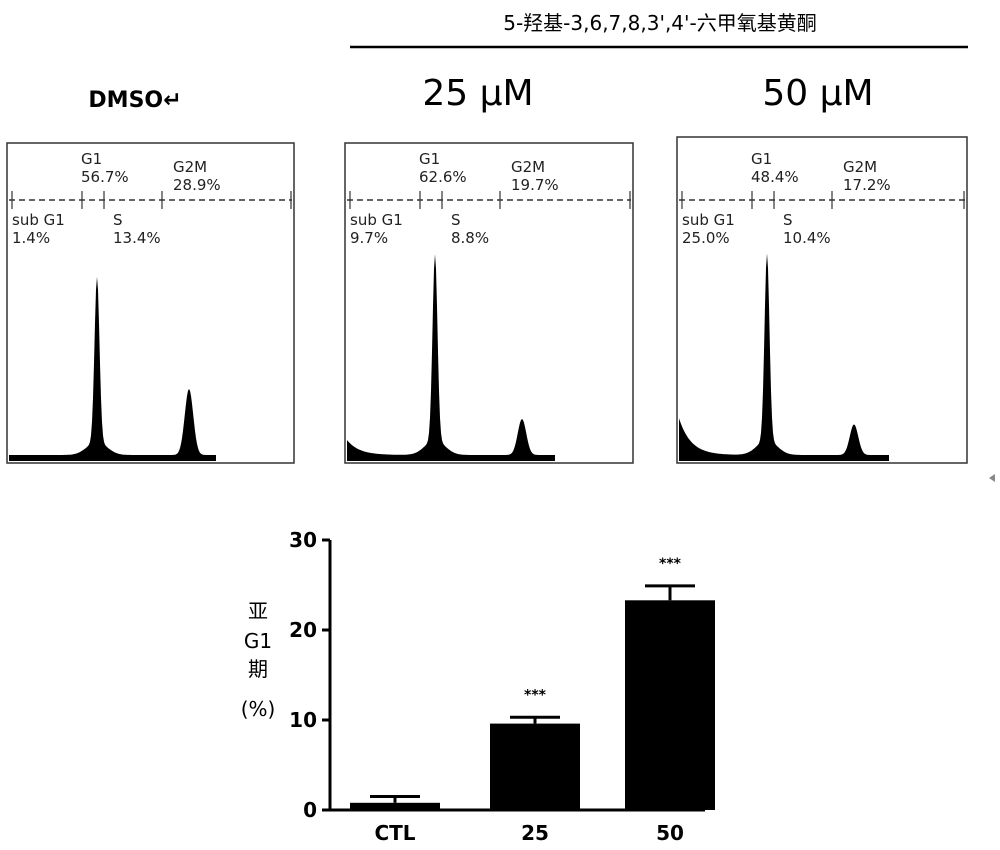 The width and height of the screenshot is (1000, 850). I want to click on y-axis-label-part3: 期, so click(258, 669).